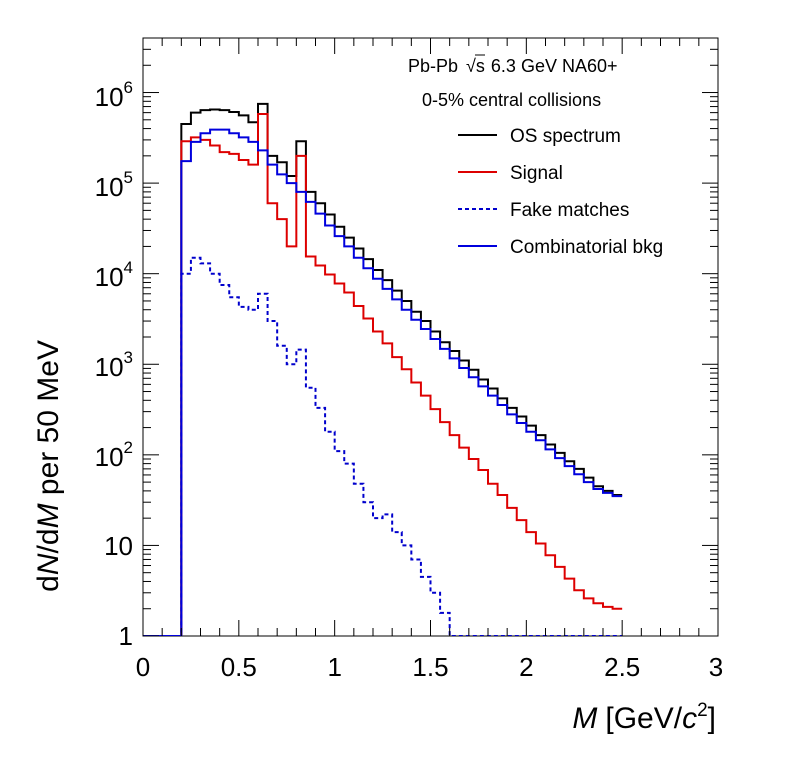 The height and width of the screenshot is (776, 798). What do you see at coordinates (114, 185) in the screenshot?
I see `y-tick-label: 10⁵` at bounding box center [114, 185].